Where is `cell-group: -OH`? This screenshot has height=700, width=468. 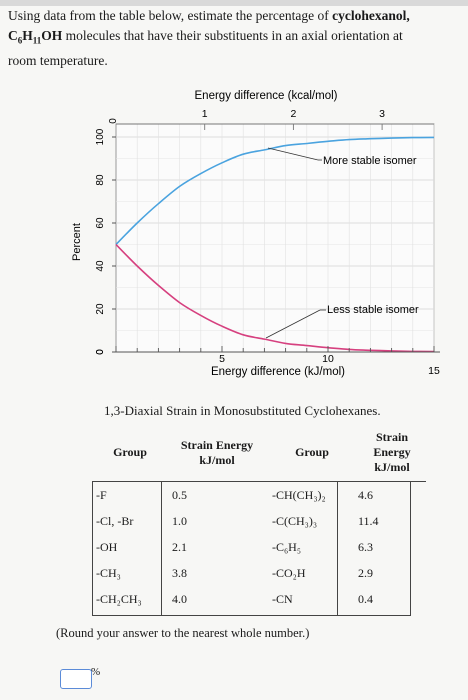 cell-group: -OH is located at coordinates (107, 546).